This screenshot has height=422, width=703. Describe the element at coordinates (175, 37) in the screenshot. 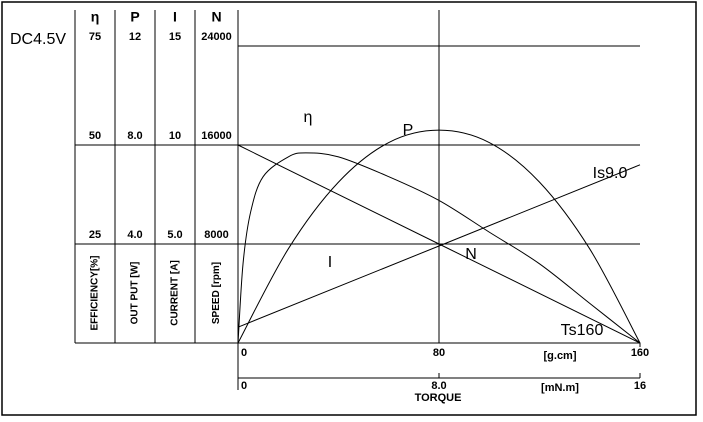

I see `tick-label: 15` at that location.